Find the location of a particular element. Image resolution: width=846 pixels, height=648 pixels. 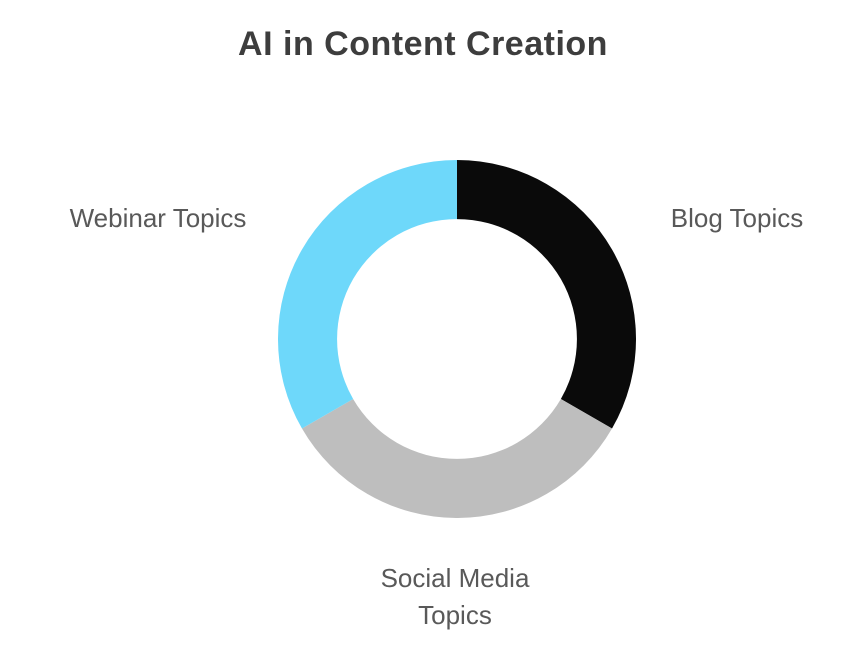

donut-segment-webinar-topics is located at coordinates (367, 294).